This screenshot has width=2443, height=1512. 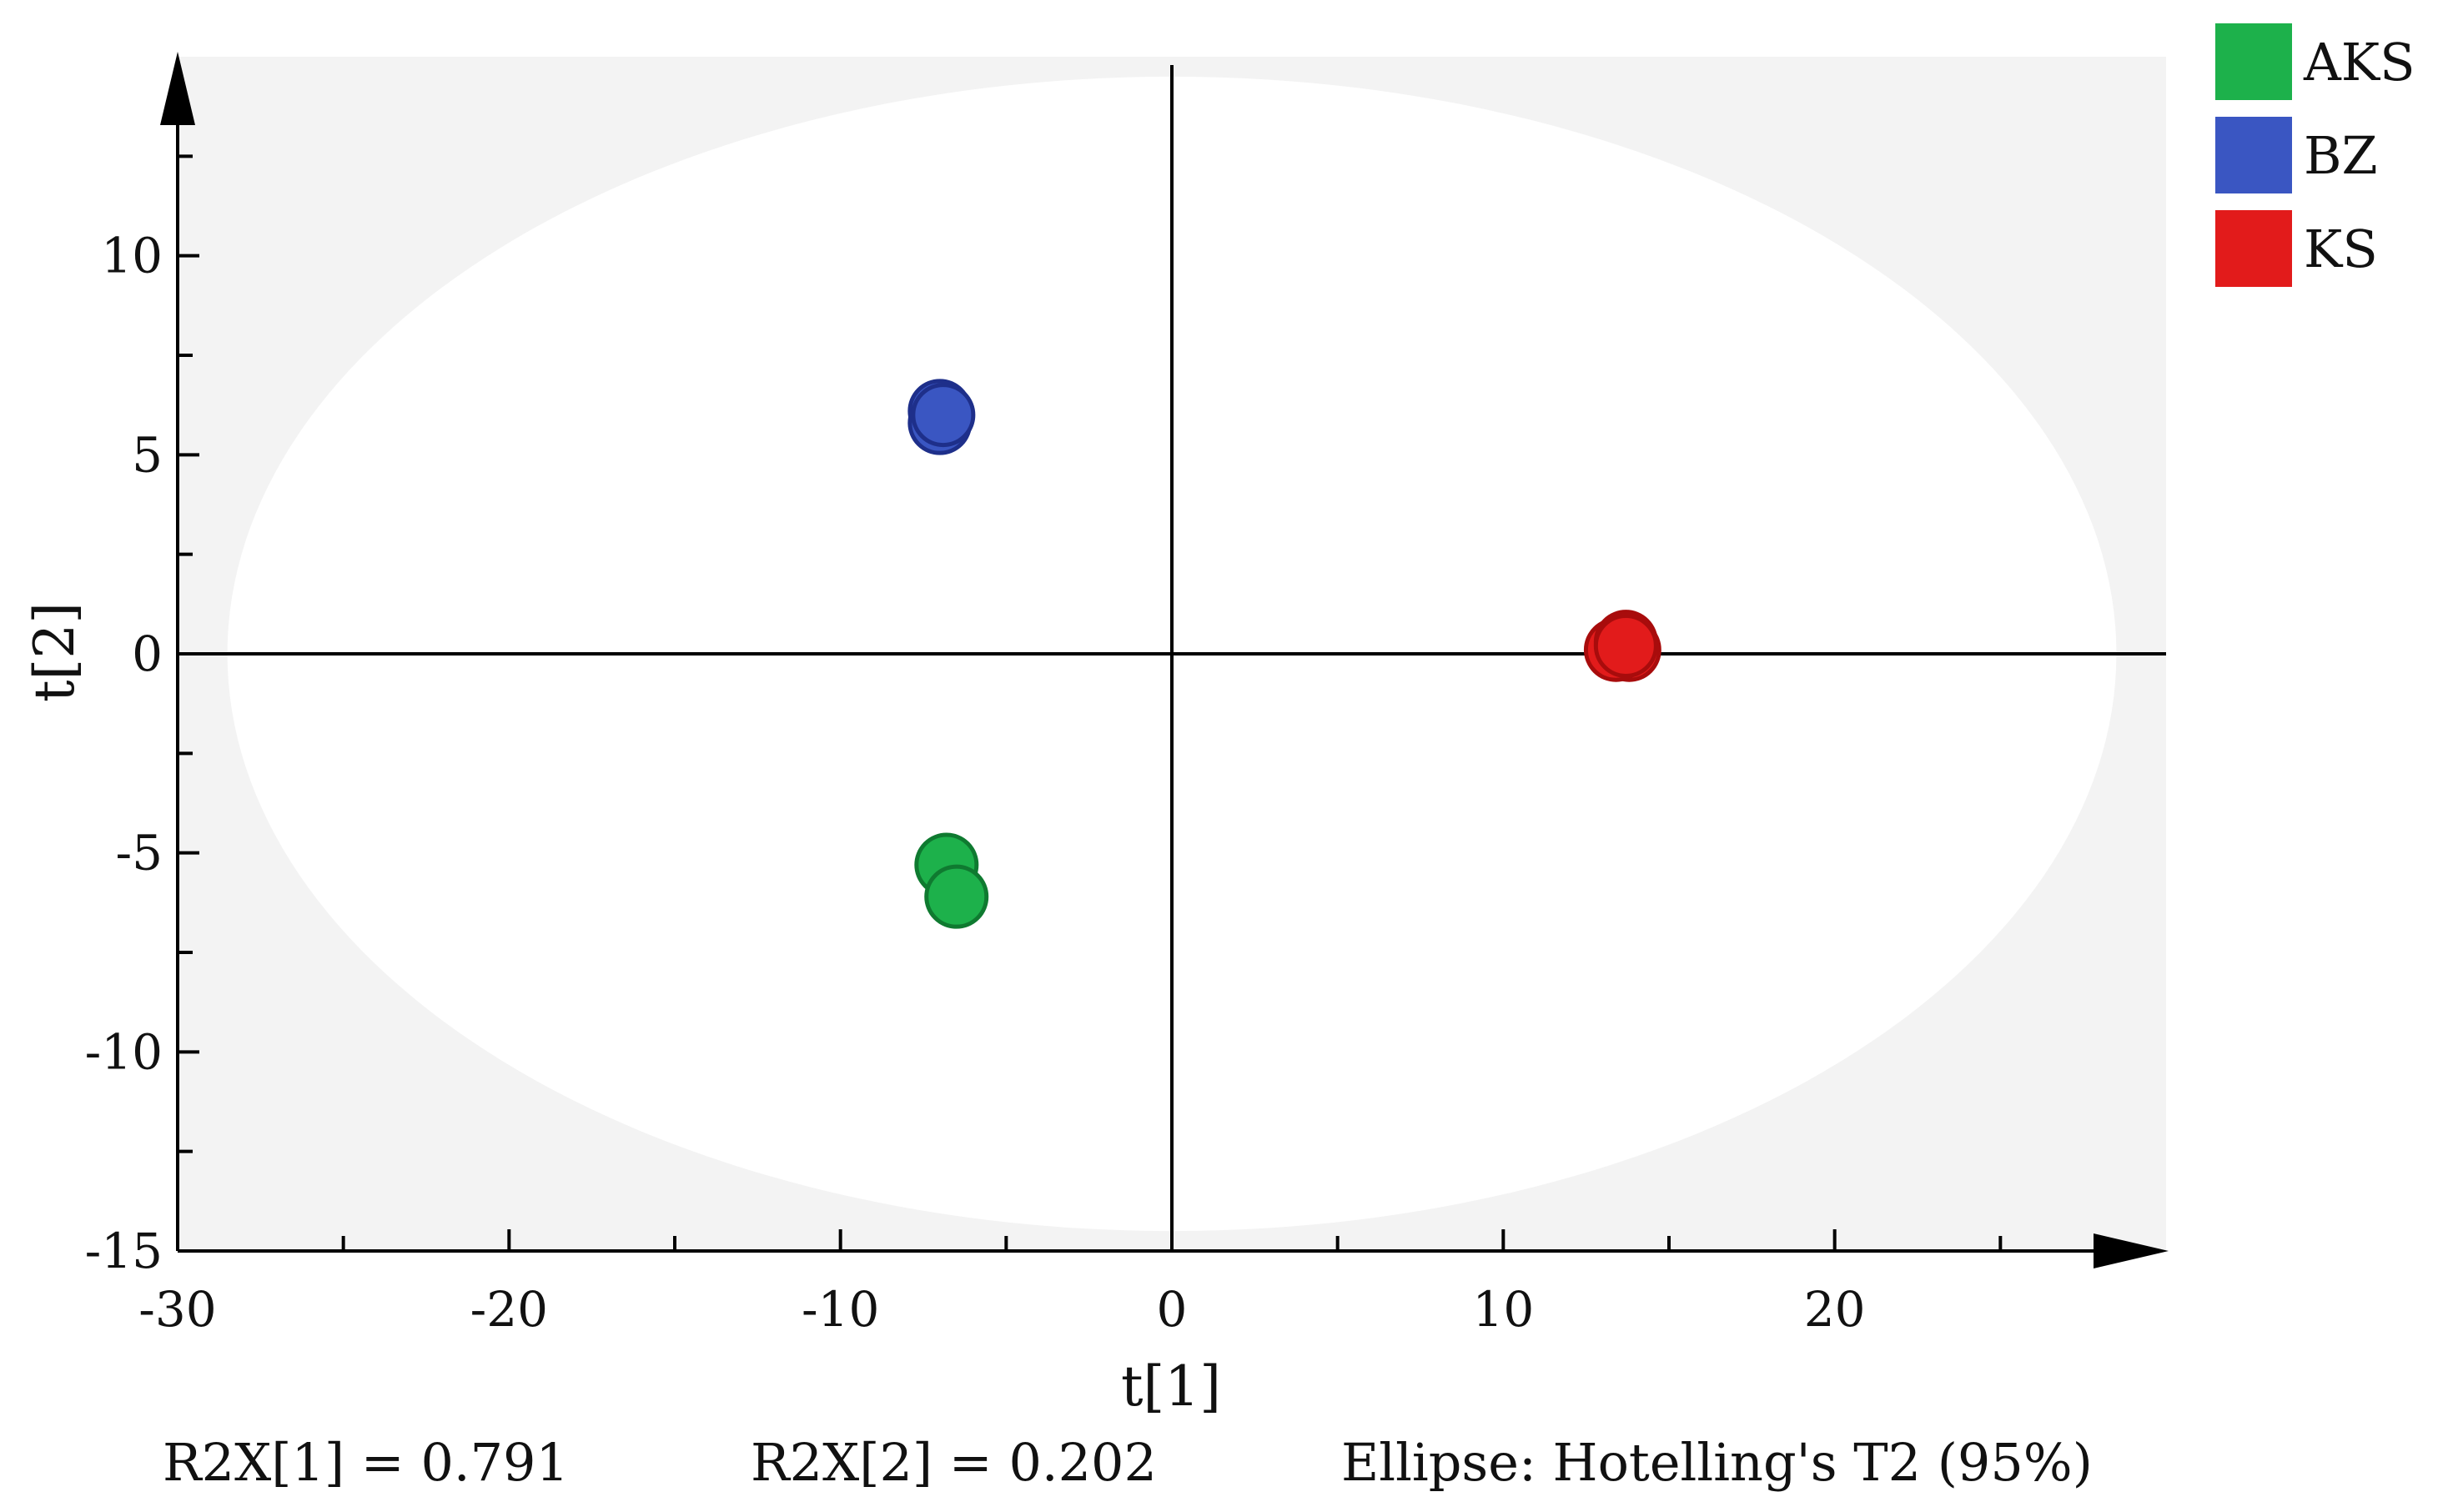 What do you see at coordinates (841, 1310) in the screenshot?
I see `x-tick-label: -10` at bounding box center [841, 1310].